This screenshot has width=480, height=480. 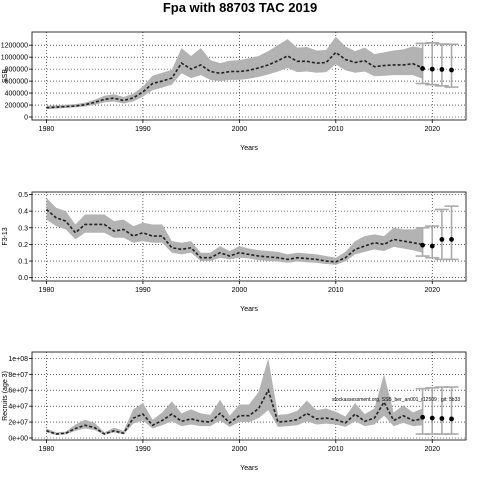 What do you see at coordinates (14, 46) in the screenshot?
I see `y-tick-label: 1200000` at bounding box center [14, 46].